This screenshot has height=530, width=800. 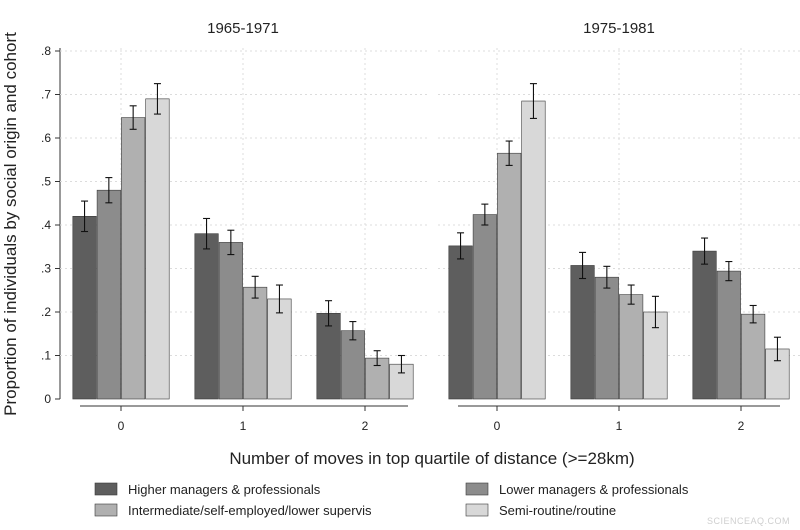 I want to click on y-tick-label: 0, so click(x=47, y=399).